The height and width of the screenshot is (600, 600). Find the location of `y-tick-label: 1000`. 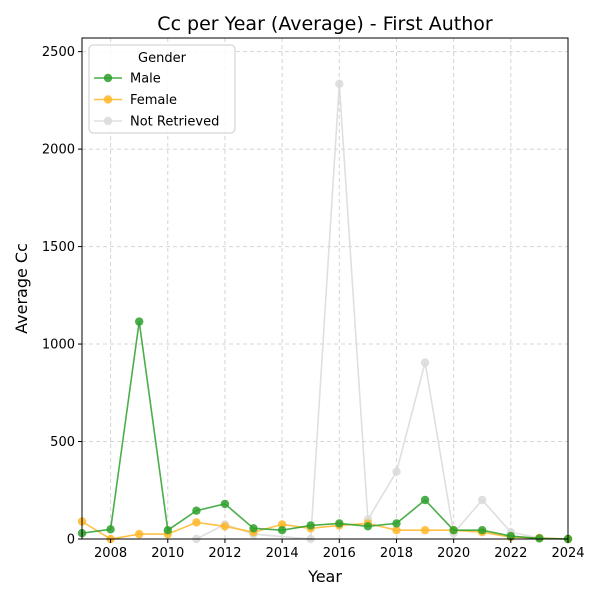

y-tick-label: 1000 is located at coordinates (58, 345).